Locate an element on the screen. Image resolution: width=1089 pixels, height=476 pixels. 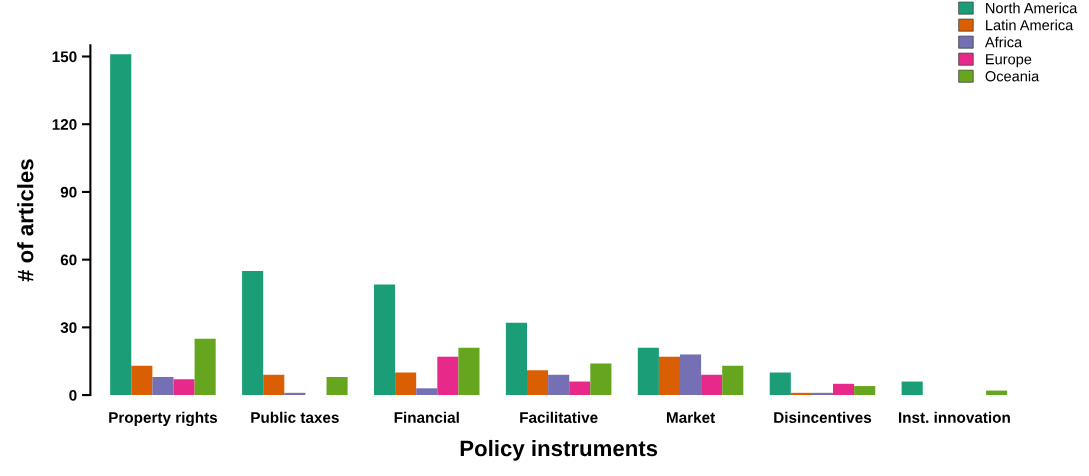
legend-label: North America is located at coordinates (1032, 8).